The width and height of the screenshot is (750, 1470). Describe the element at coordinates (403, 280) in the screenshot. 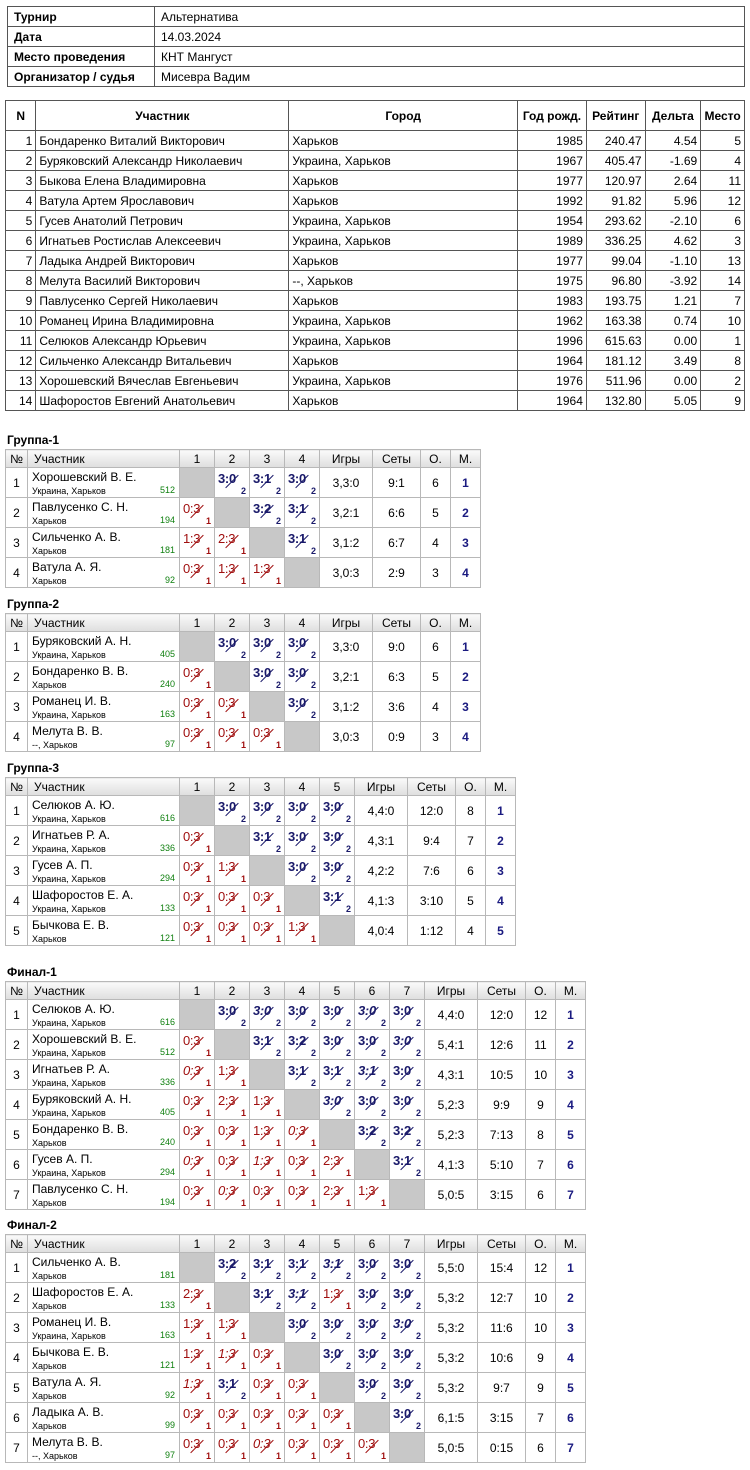

I see `participant-city: --, Харьков` at that location.